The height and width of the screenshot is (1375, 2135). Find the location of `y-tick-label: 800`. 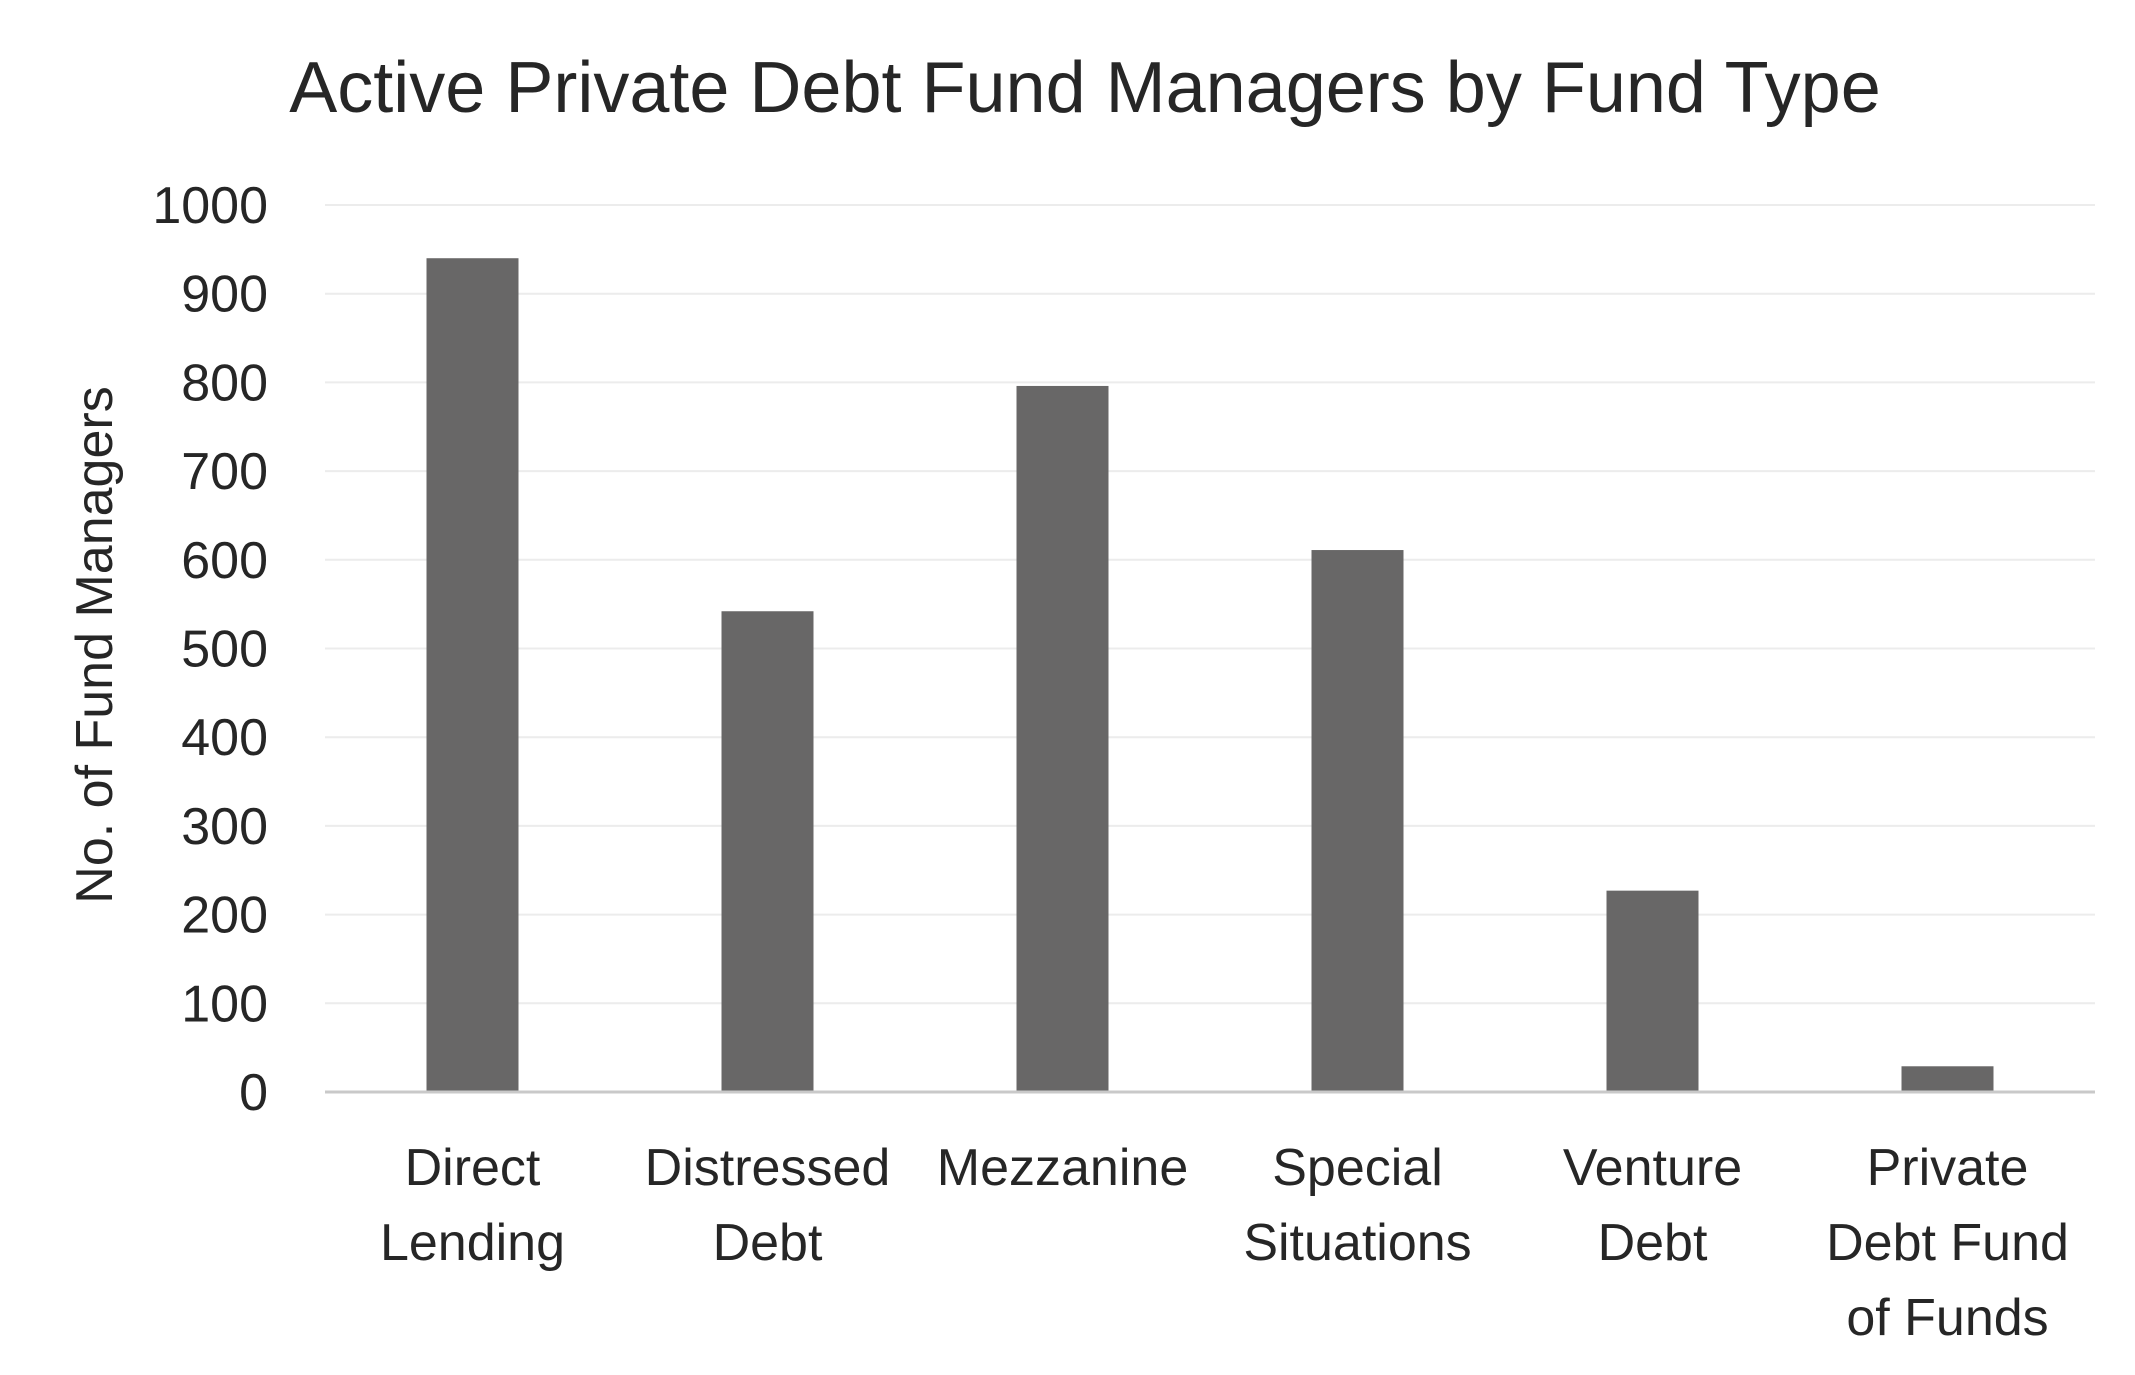

y-tick-label: 800 is located at coordinates (224, 383).